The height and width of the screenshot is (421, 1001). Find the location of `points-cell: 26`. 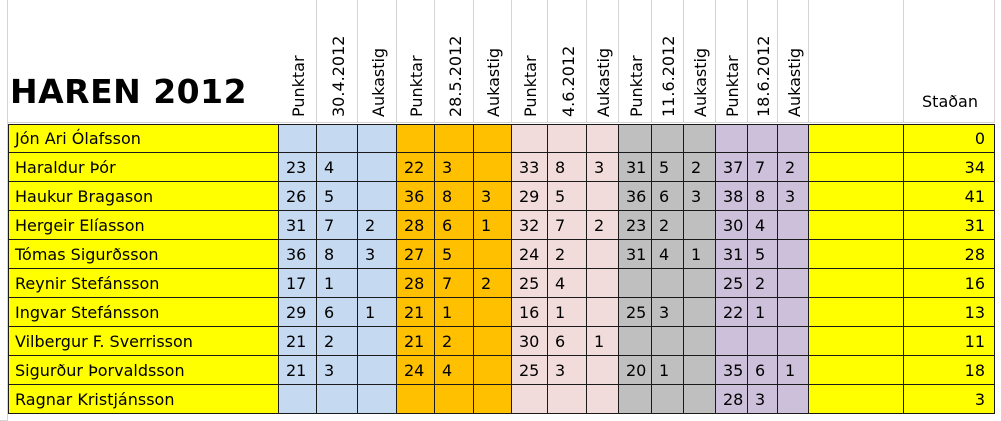

points-cell: 26 is located at coordinates (298, 196).